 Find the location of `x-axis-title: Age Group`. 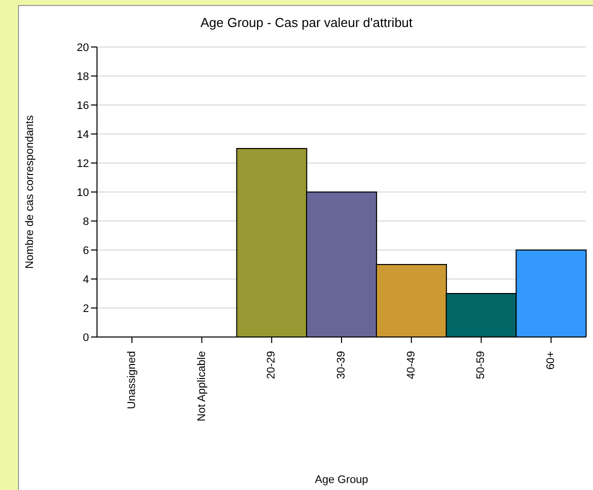

x-axis-title: Age Group is located at coordinates (341, 480).